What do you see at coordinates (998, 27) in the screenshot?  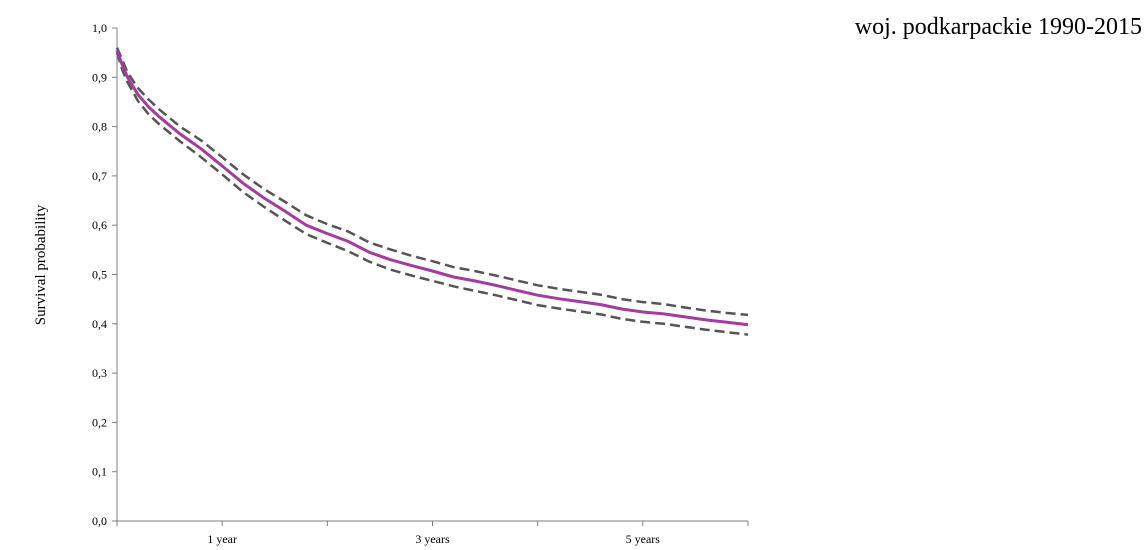 I see `chart-title: woj. podkarpackie 1990-2015` at bounding box center [998, 27].